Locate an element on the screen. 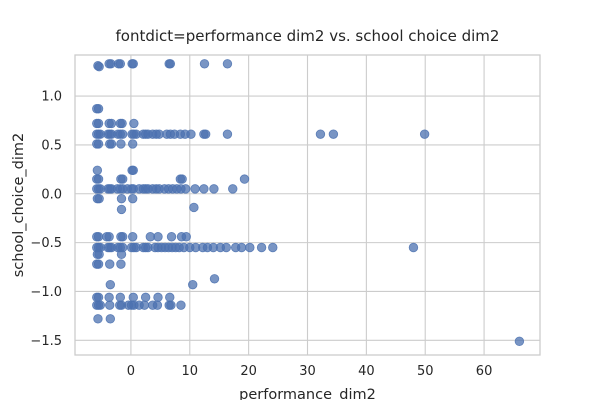 The width and height of the screenshot is (600, 400). y-tick-label: 0.5 is located at coordinates (51, 145).